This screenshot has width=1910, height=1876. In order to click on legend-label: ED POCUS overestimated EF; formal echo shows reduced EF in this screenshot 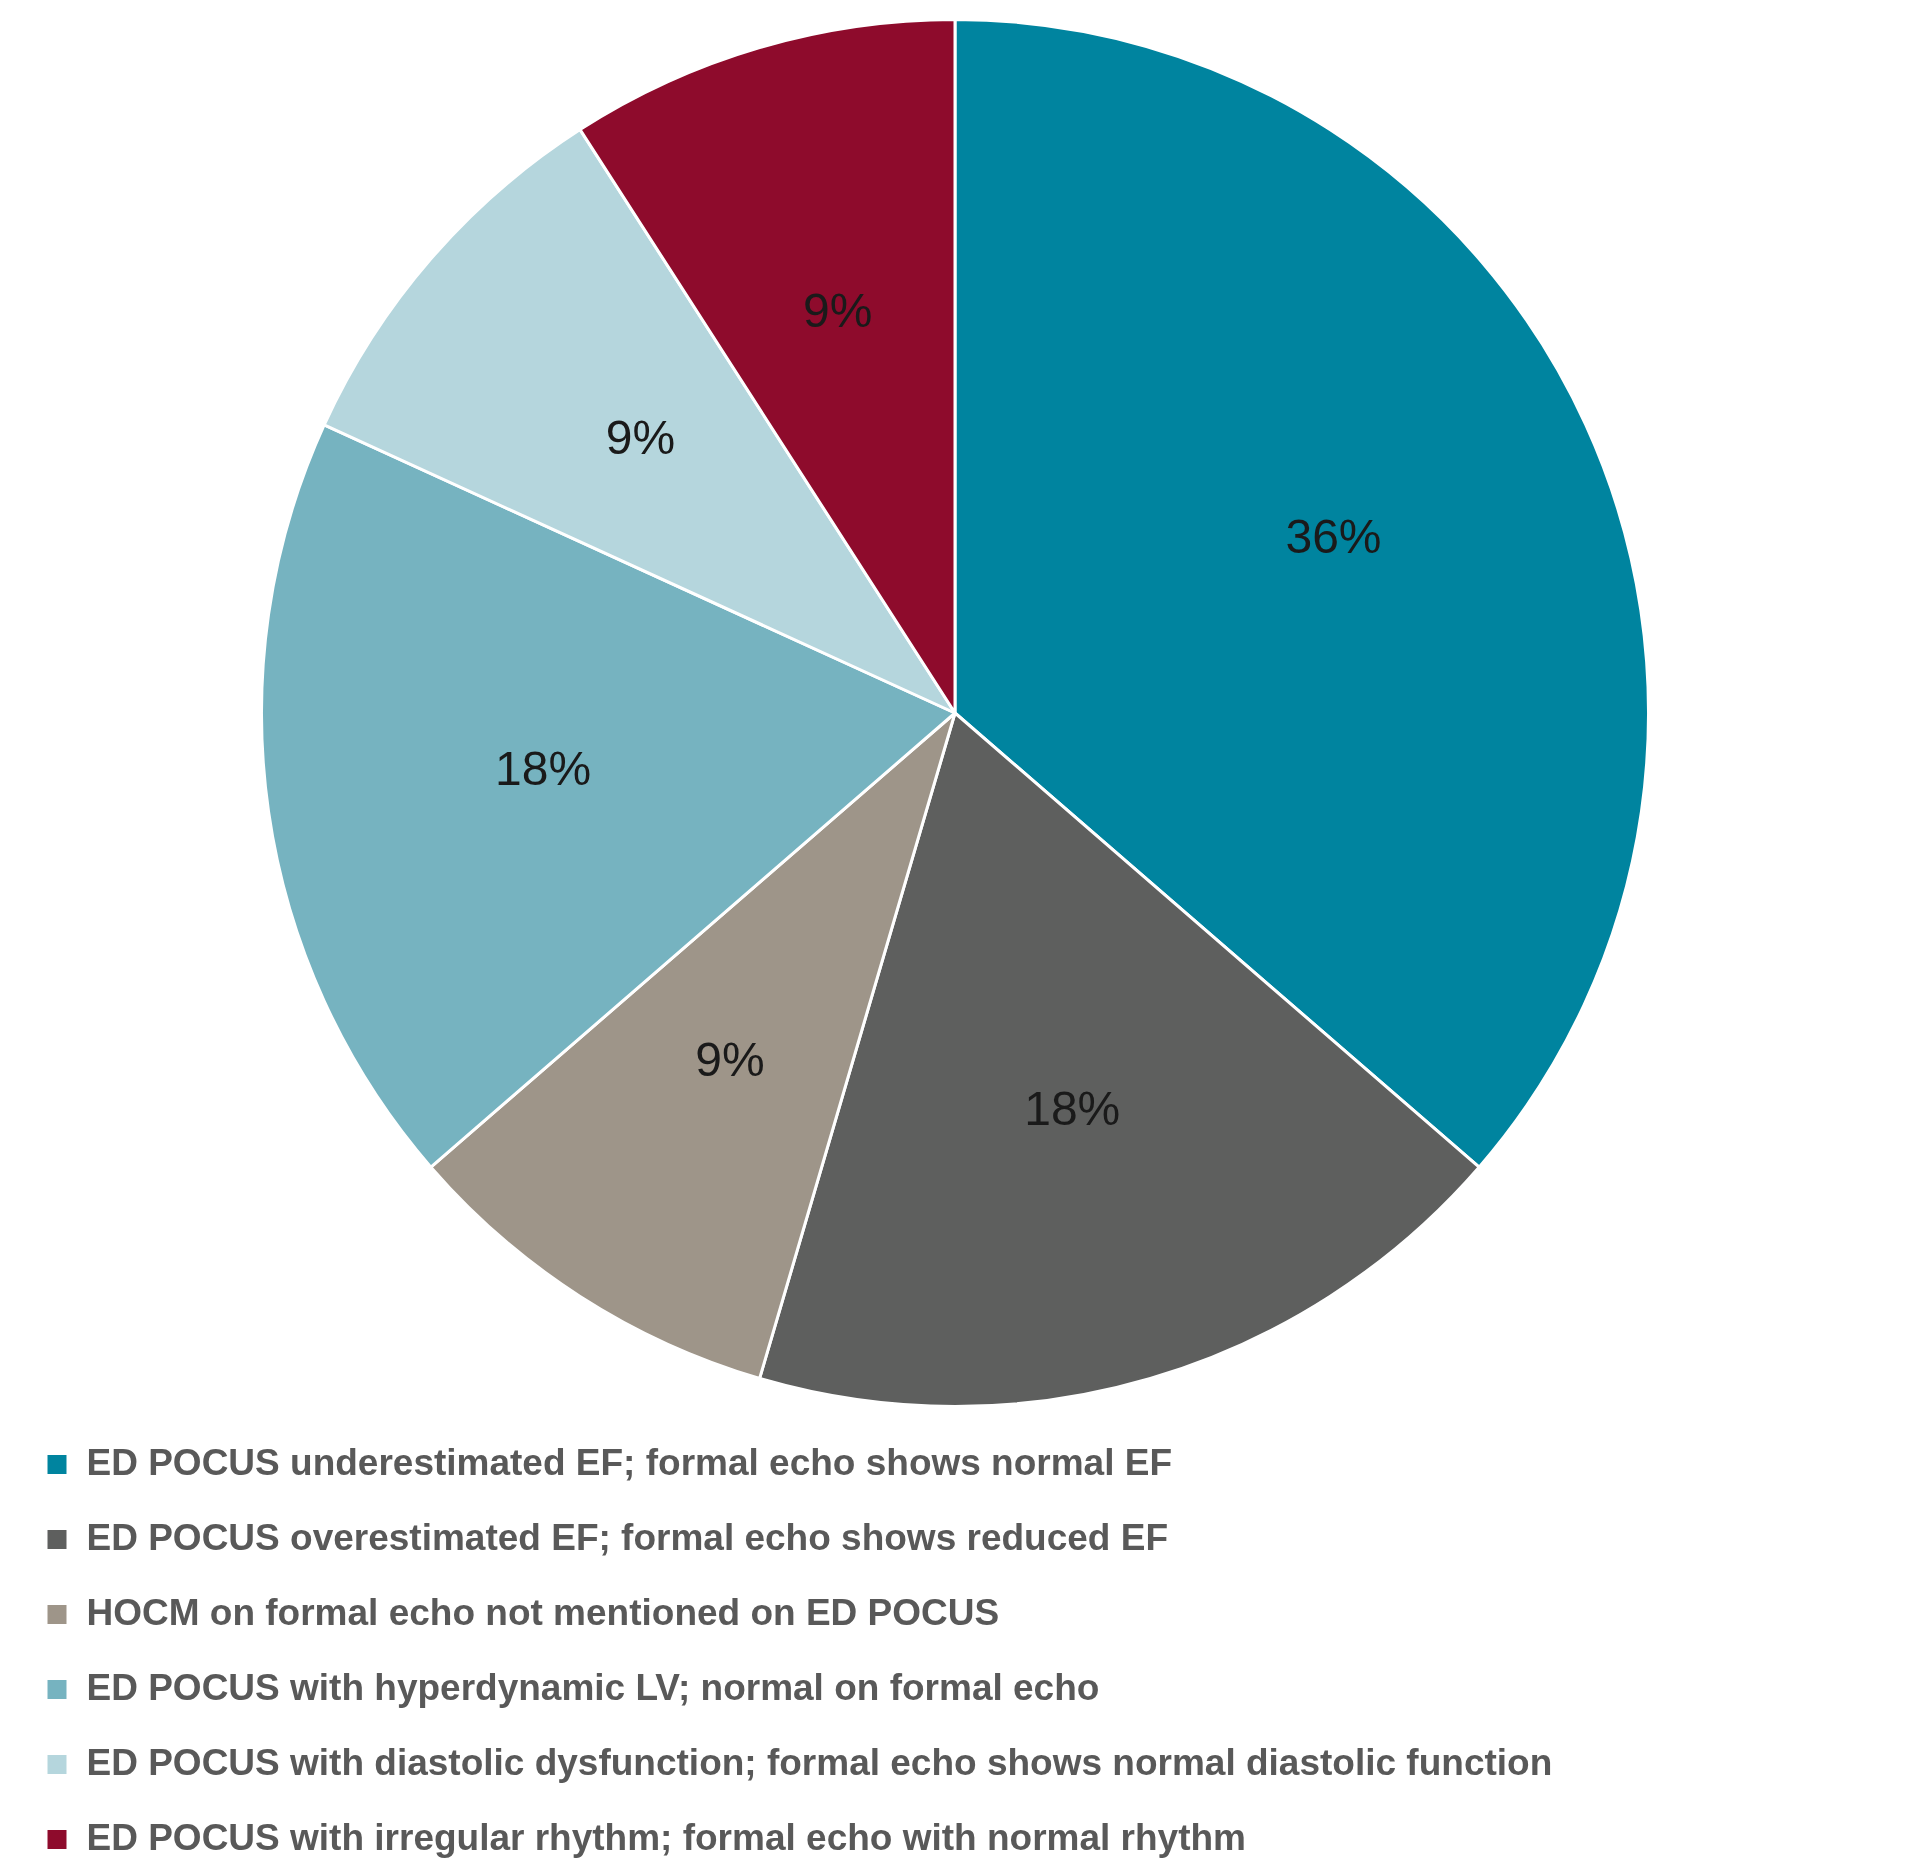, I will do `click(627, 1537)`.